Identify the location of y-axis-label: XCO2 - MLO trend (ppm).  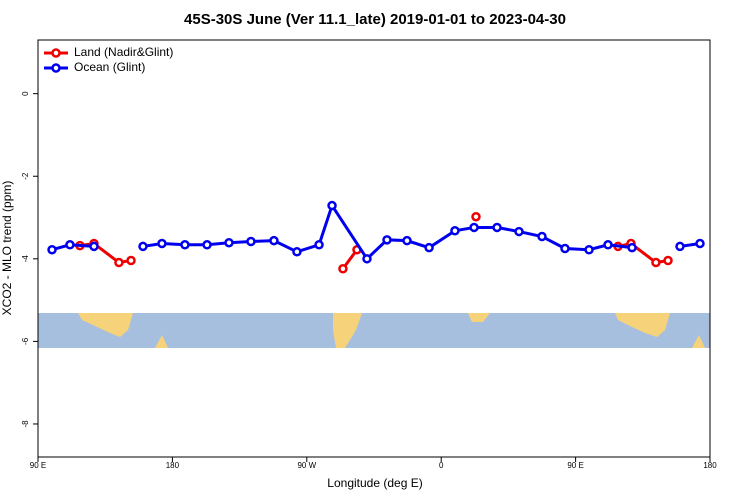
(7, 248).